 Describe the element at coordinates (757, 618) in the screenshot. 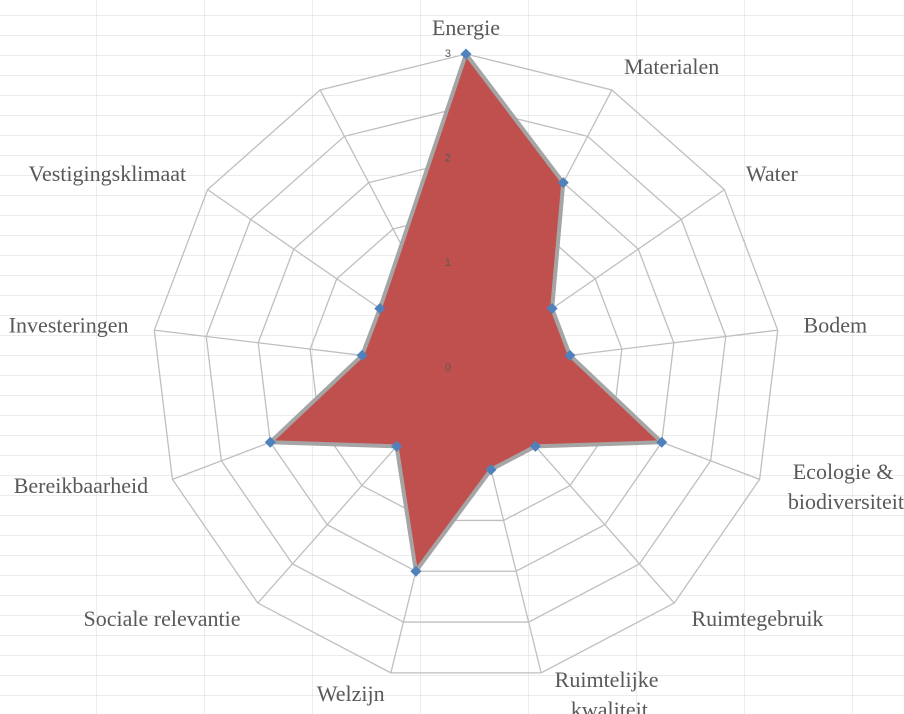

I see `category-label: Ruimtegebruik` at that location.